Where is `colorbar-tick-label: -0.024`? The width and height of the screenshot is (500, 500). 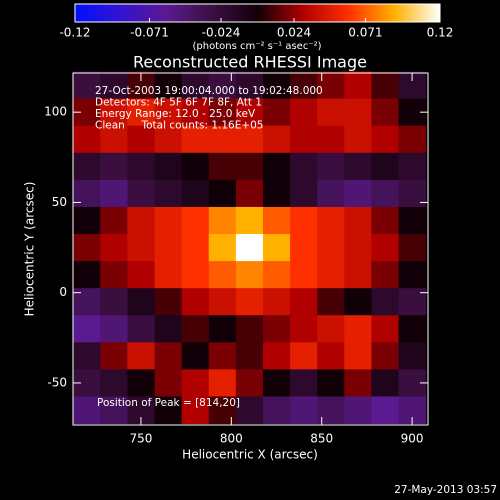 colorbar-tick-label: -0.024 is located at coordinates (221, 33).